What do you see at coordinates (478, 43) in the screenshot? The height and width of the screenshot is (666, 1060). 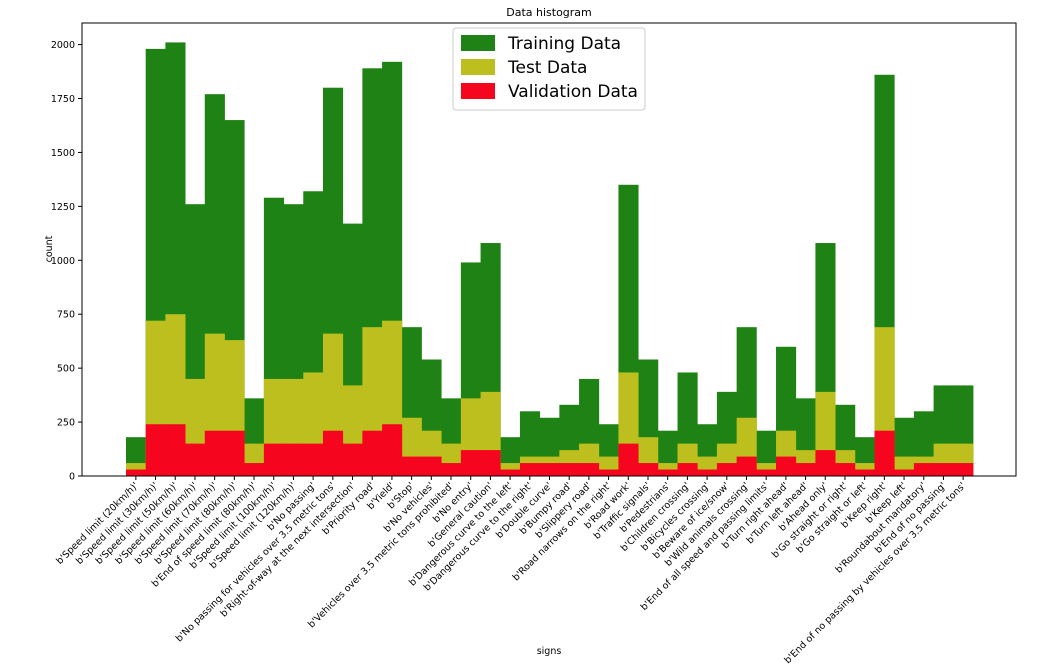 I see `legend-swatch-training-data` at bounding box center [478, 43].